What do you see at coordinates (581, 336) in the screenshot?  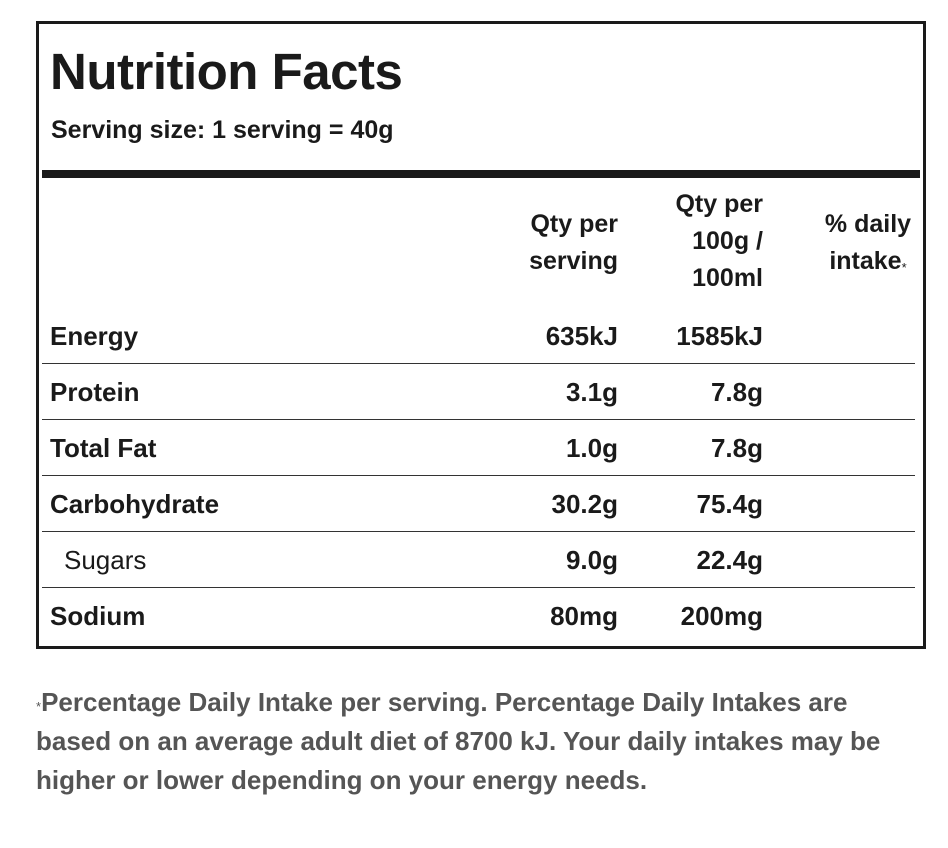 I see `qty-per-serving-value: 635kJ` at bounding box center [581, 336].